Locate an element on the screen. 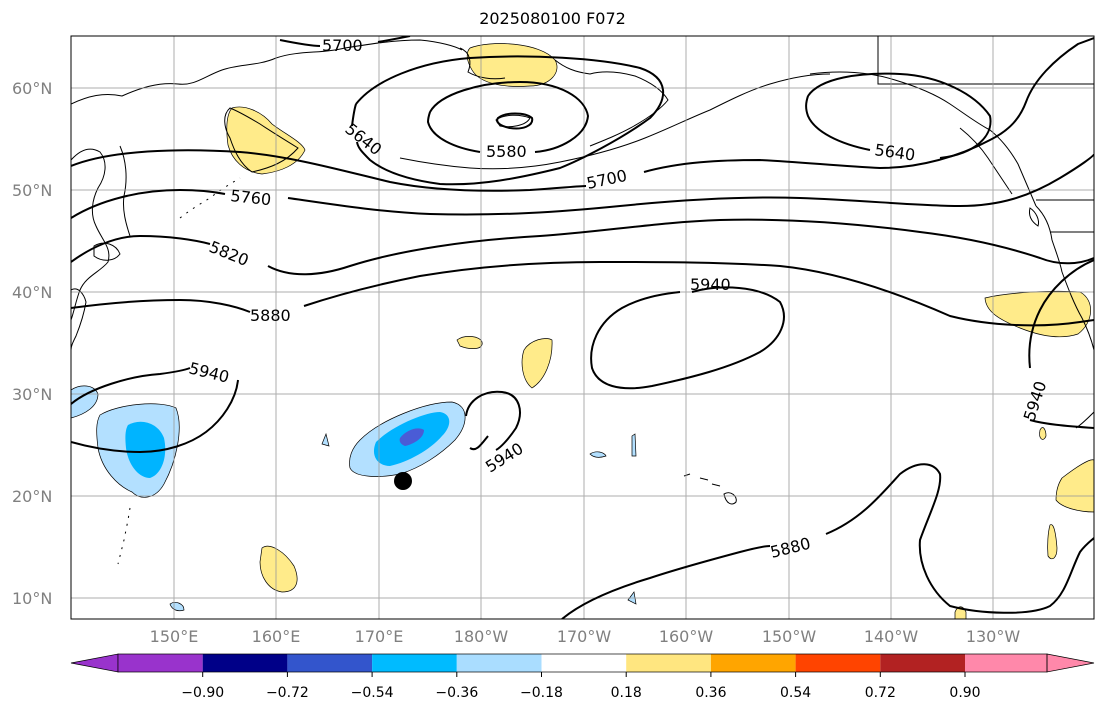  yellow-patch-bering is located at coordinates (512, 65).